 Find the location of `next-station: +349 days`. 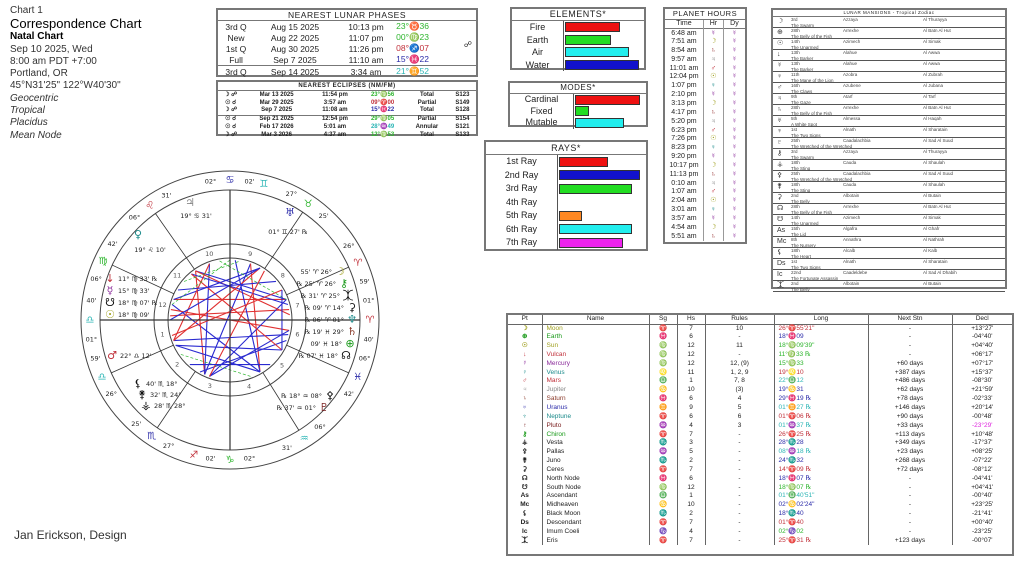

next-station: +349 days is located at coordinates (909, 443).